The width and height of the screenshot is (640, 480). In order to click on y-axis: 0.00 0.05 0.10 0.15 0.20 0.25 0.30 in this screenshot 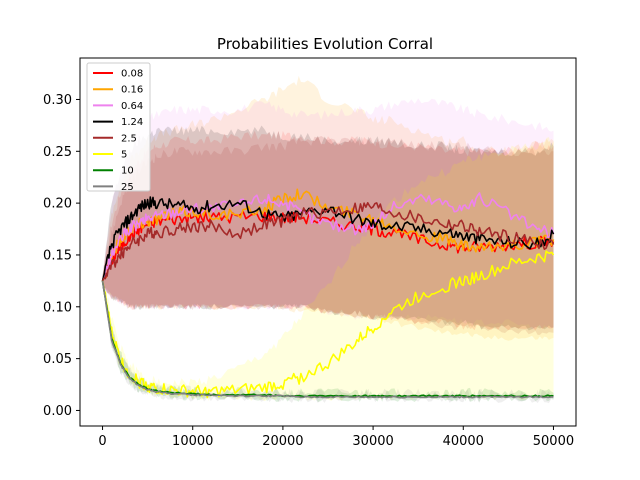, I will do `click(61, 256)`.